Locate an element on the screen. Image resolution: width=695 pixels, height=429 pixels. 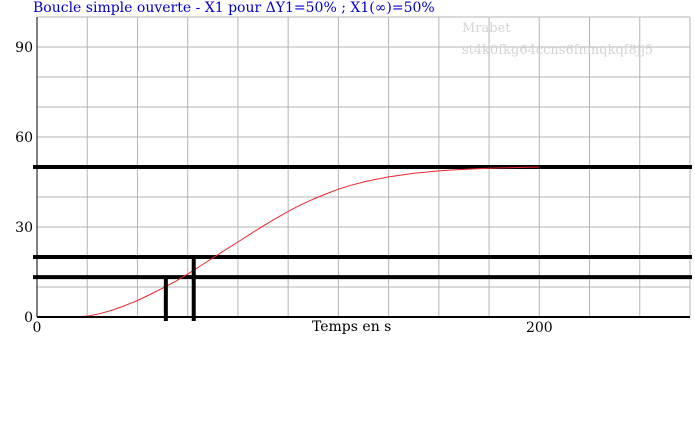
y-tick-label: 60 is located at coordinates (24, 138).